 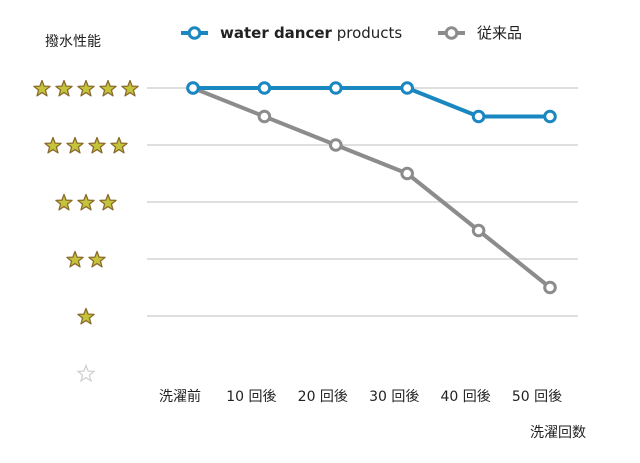 I want to click on x-tick-label: 10 回後, so click(x=251, y=397).